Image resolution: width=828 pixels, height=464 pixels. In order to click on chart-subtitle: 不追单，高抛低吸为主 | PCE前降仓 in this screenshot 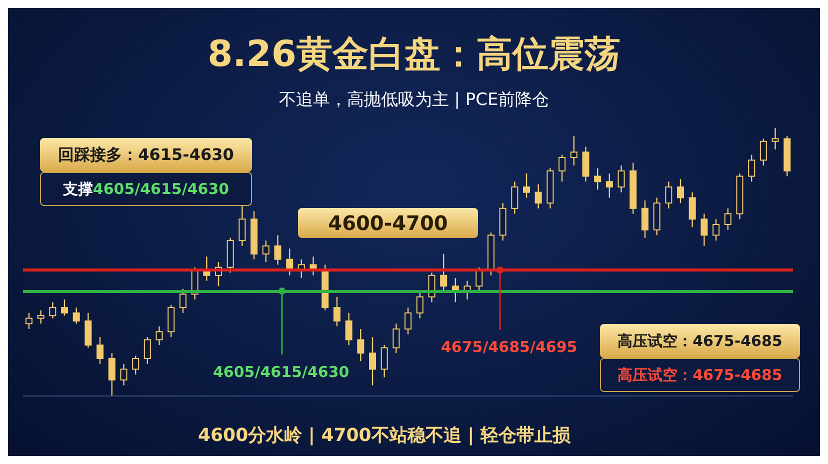, I will do `click(414, 100)`.